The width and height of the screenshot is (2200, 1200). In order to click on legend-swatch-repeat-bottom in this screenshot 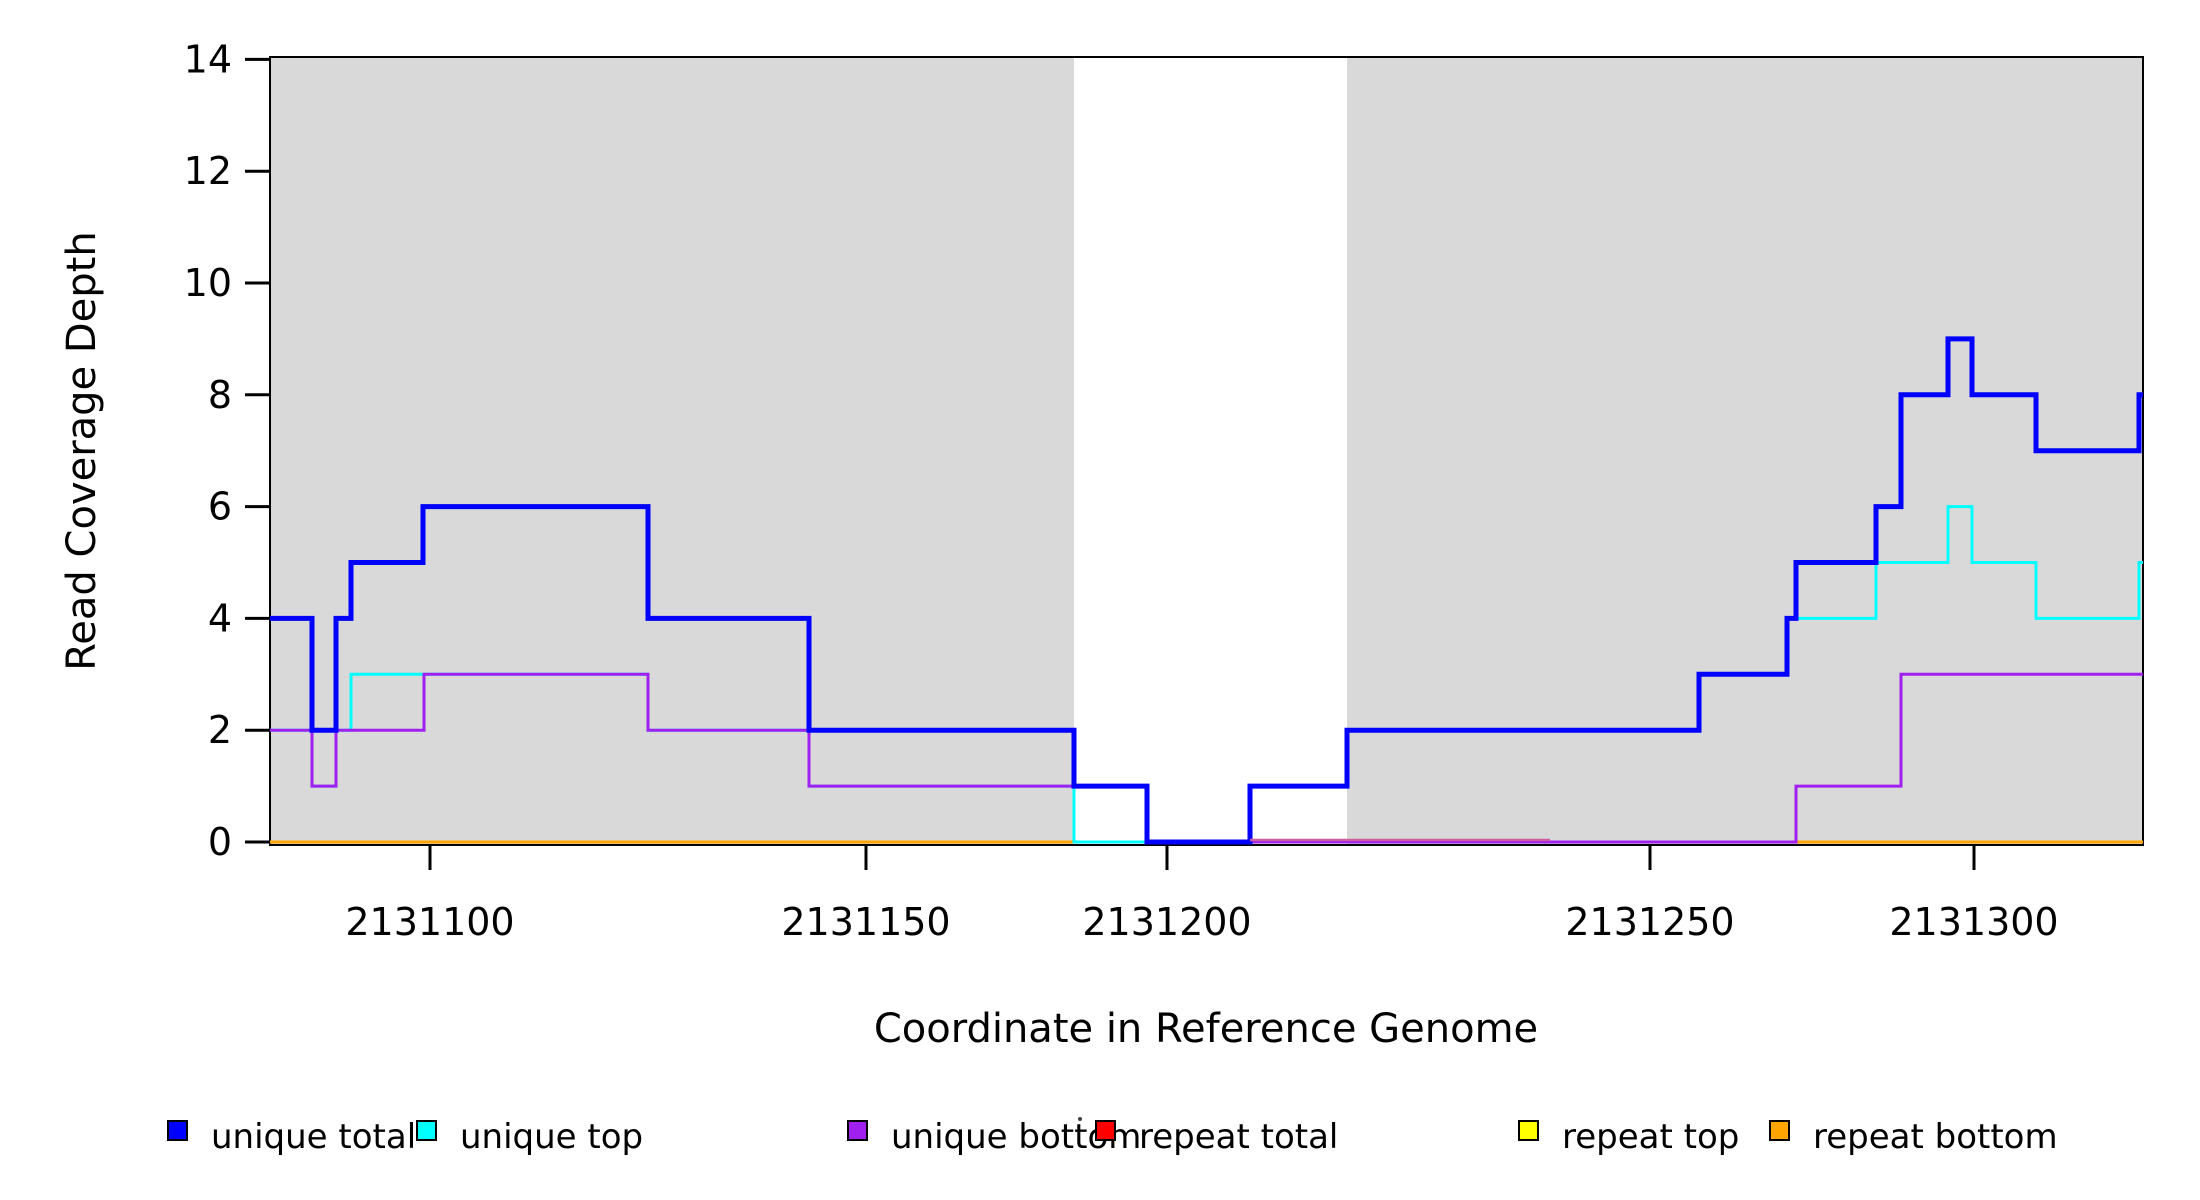, I will do `click(1779, 1130)`.